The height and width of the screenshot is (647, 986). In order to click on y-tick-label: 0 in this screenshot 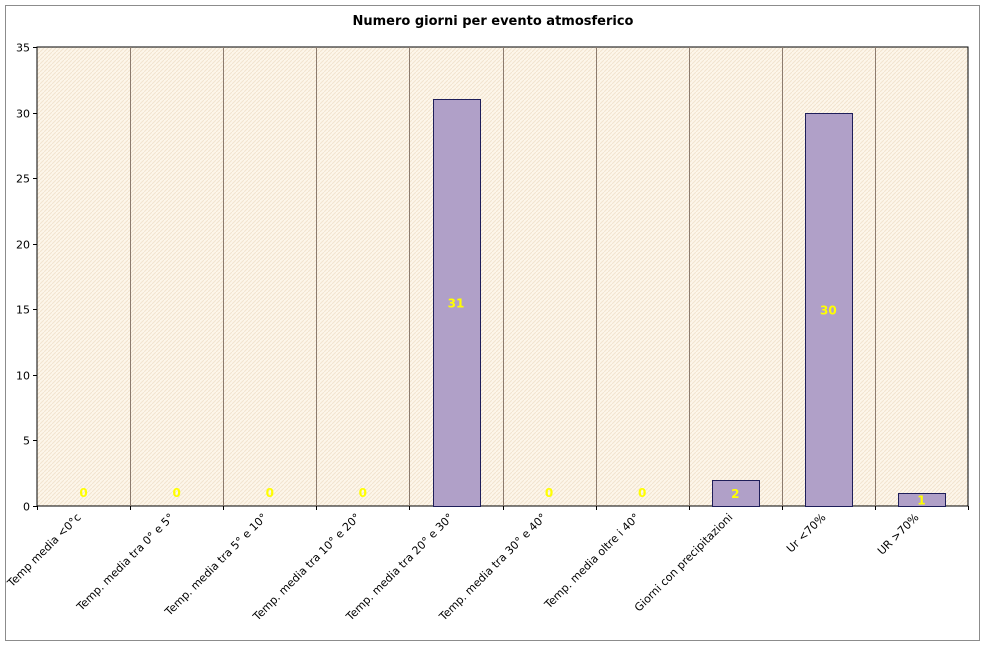, I will do `click(26, 507)`.